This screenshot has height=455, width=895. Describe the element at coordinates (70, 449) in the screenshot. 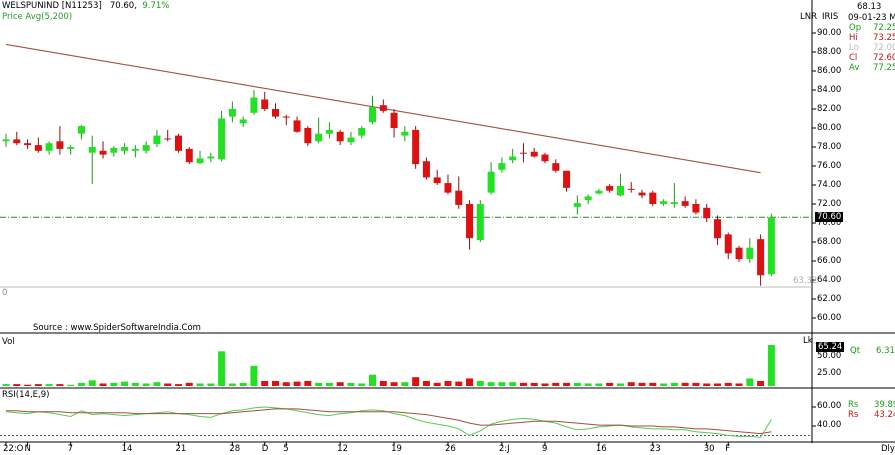

I see `x-tick-label: 7` at that location.